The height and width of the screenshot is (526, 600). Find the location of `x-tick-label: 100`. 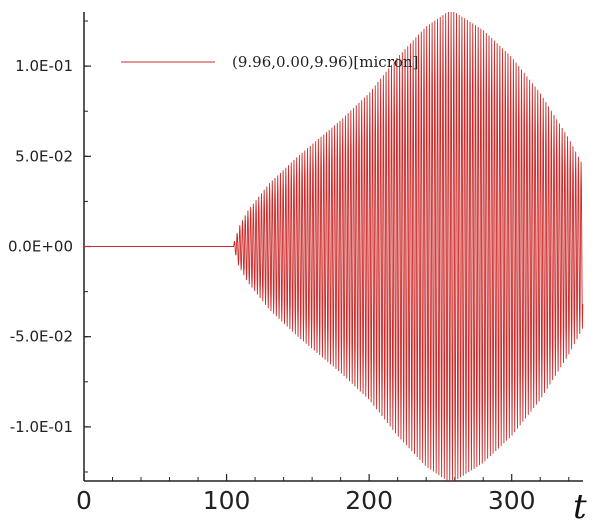

x-tick-label: 100 is located at coordinates (227, 500).